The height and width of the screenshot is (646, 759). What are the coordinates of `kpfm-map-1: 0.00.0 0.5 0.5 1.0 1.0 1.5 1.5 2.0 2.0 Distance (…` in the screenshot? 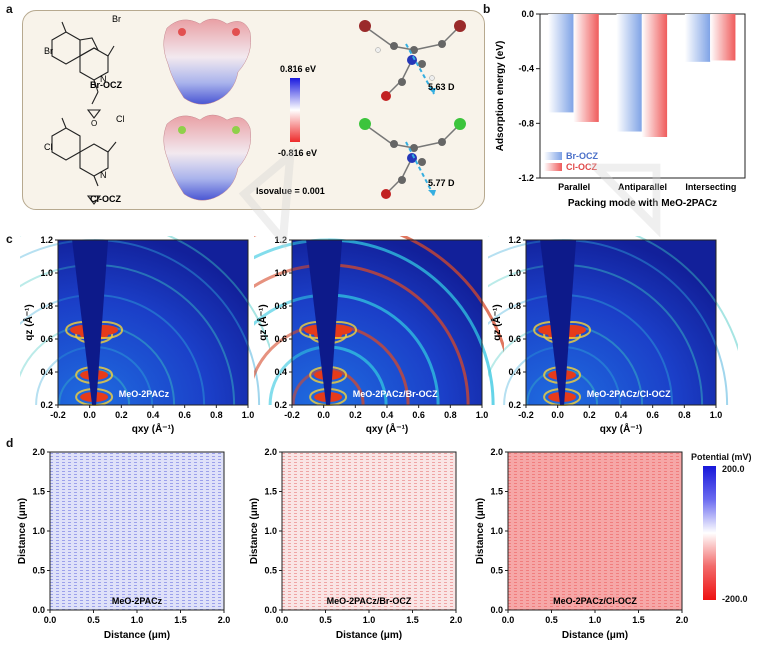 It's located at (124, 543).